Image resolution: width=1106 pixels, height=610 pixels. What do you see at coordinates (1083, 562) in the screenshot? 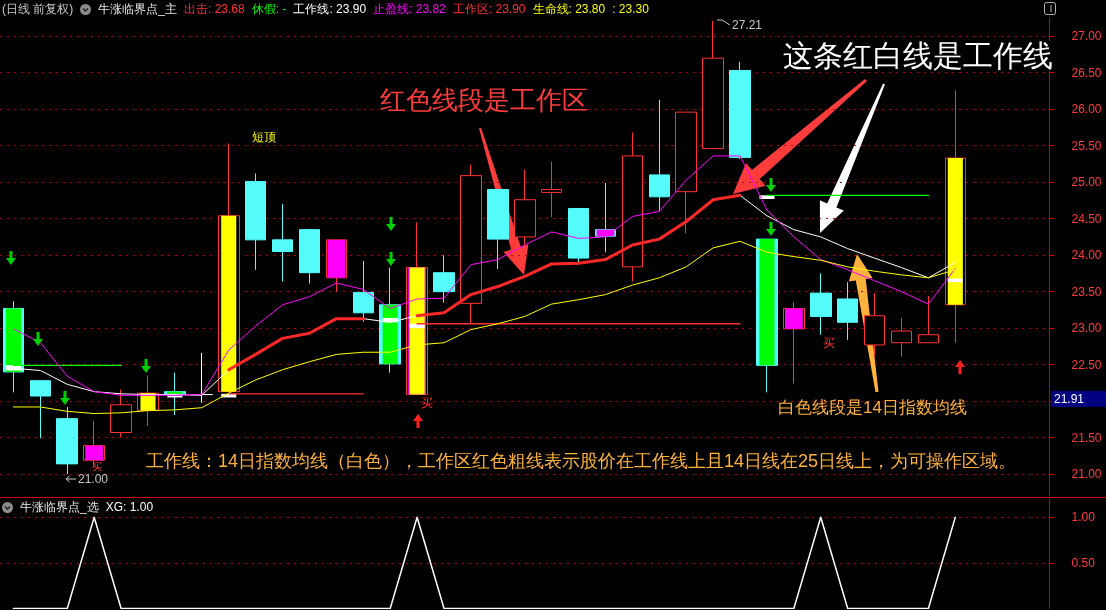
I see `y-tick-label: 0.50` at bounding box center [1083, 562].